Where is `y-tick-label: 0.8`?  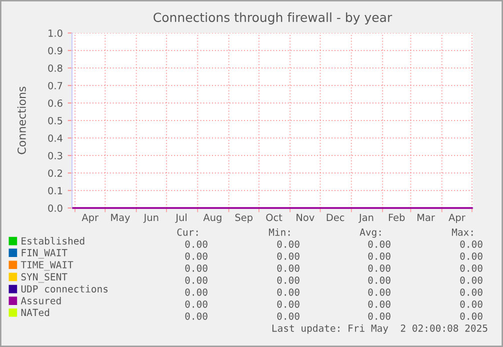 y-tick-label: 0.8 is located at coordinates (55, 68).